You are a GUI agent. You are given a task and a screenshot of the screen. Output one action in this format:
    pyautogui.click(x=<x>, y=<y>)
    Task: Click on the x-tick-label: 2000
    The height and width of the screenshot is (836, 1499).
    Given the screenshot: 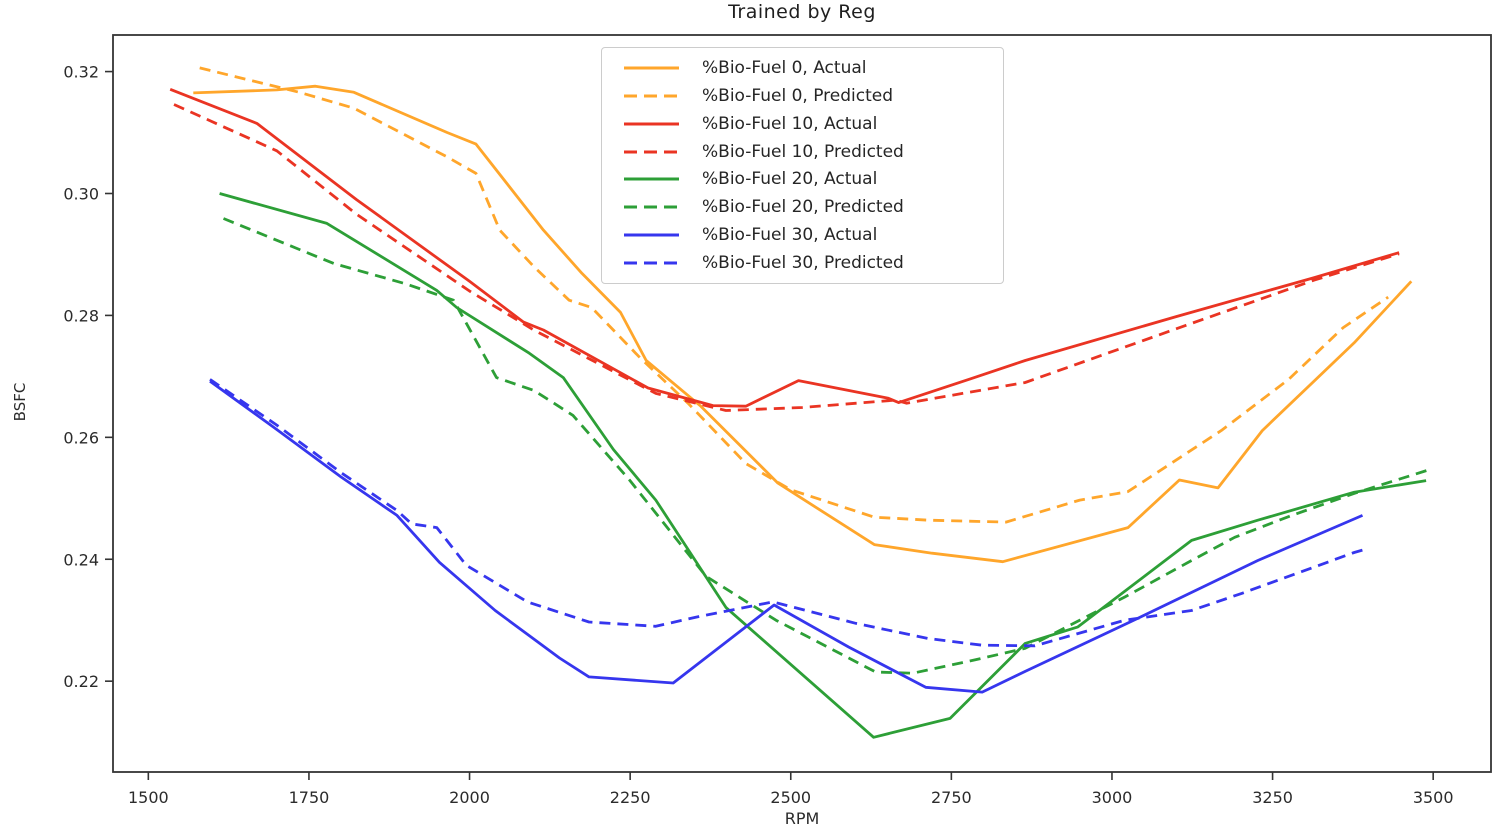 What is the action you would take?
    pyautogui.click(x=469, y=797)
    